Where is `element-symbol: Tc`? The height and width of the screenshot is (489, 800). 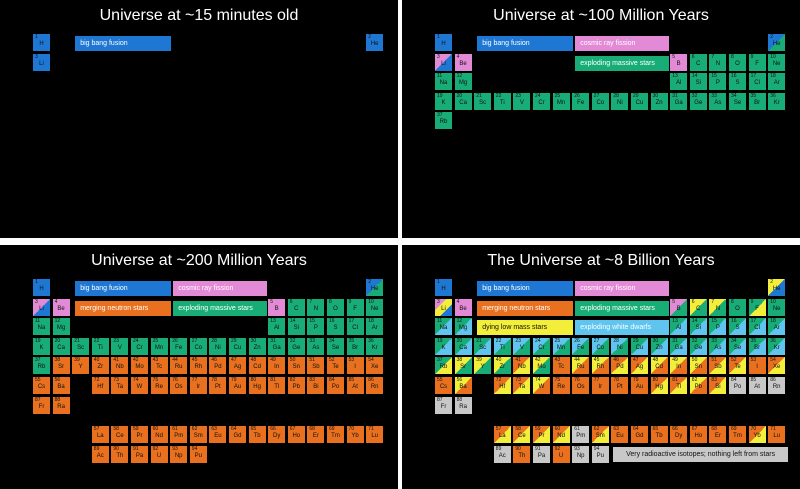 element-symbol: Tc is located at coordinates (159, 367).